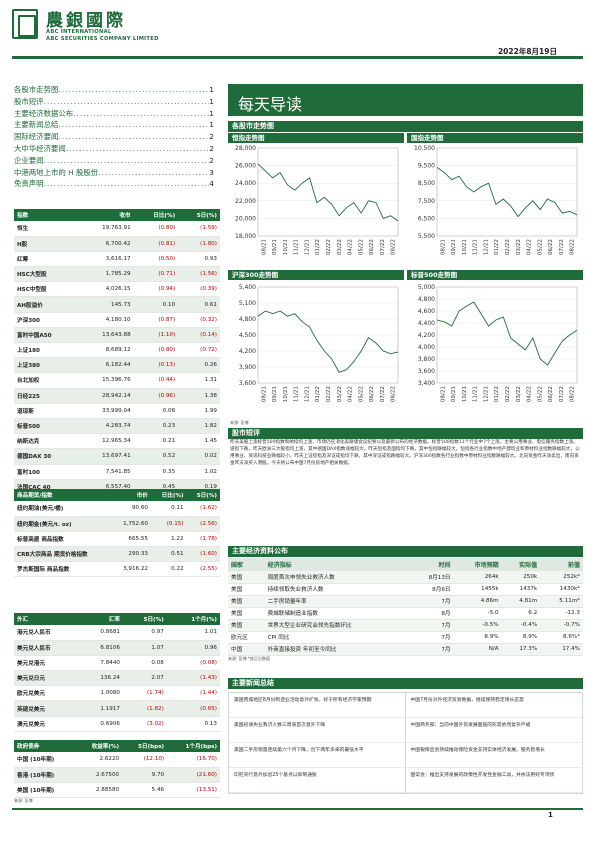  What do you see at coordinates (372, 247) in the screenshot?
I see `x-tick-label: 06/22` at bounding box center [372, 247].